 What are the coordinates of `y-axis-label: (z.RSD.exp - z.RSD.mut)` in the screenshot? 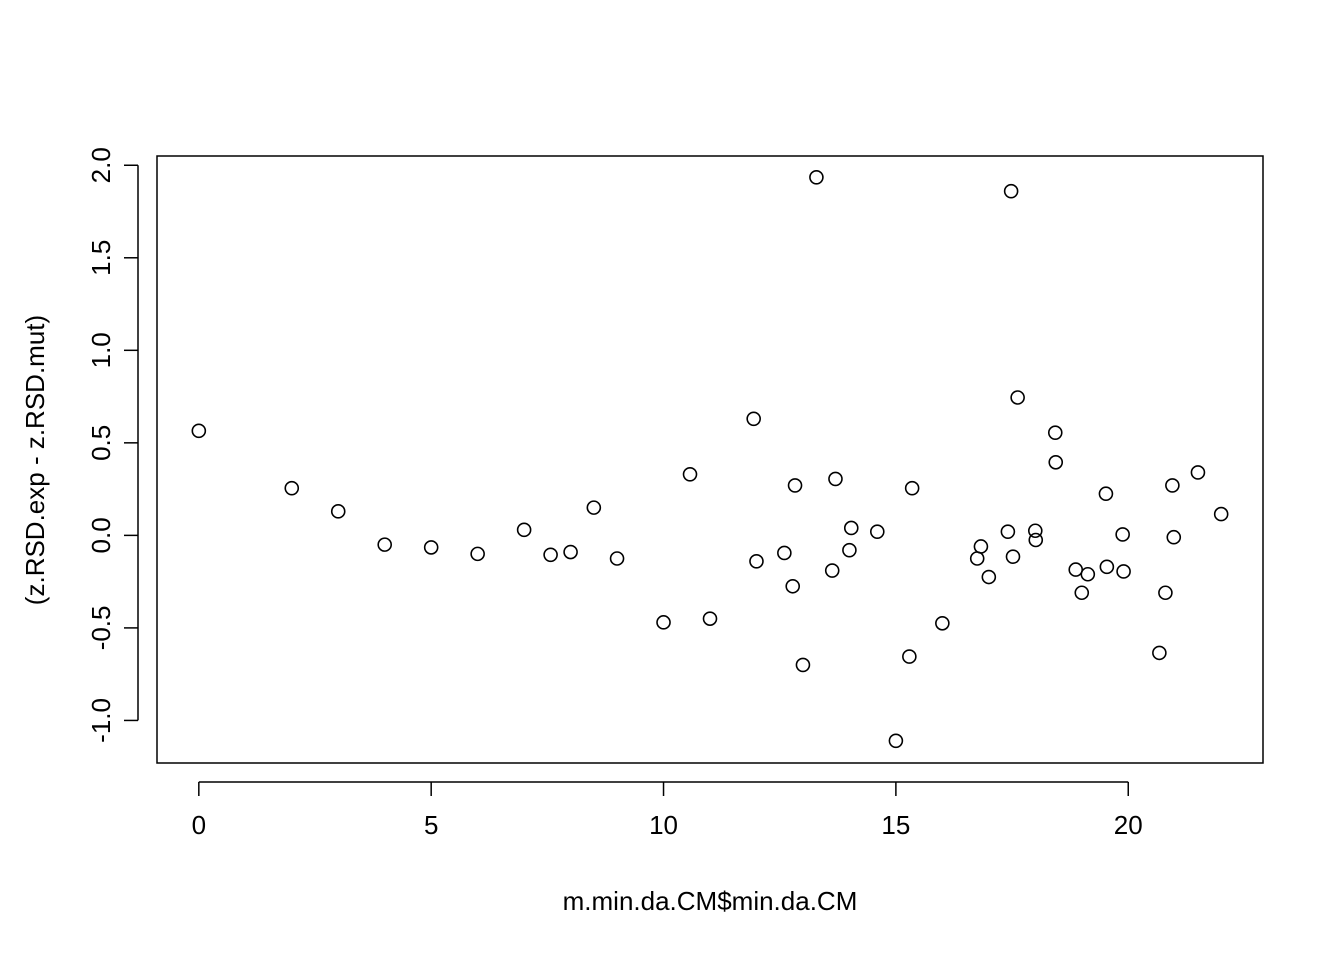 It's located at (35, 460).